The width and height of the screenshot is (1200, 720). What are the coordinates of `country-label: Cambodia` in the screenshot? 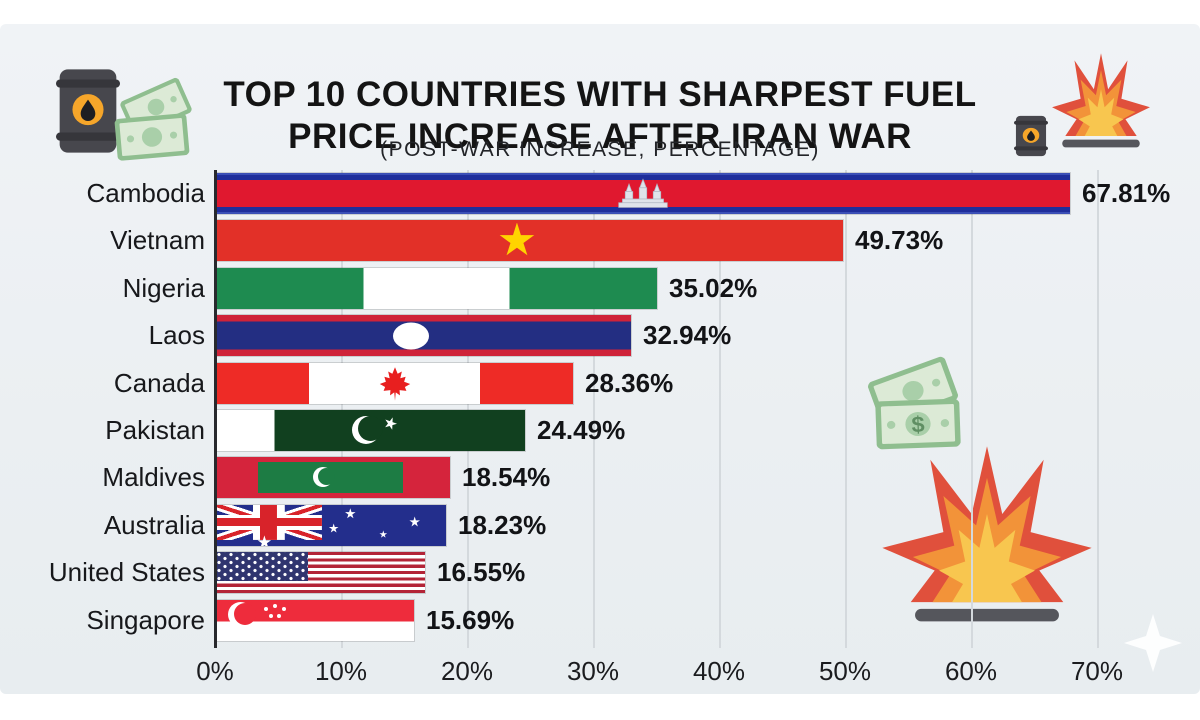 It's located at (145, 193).